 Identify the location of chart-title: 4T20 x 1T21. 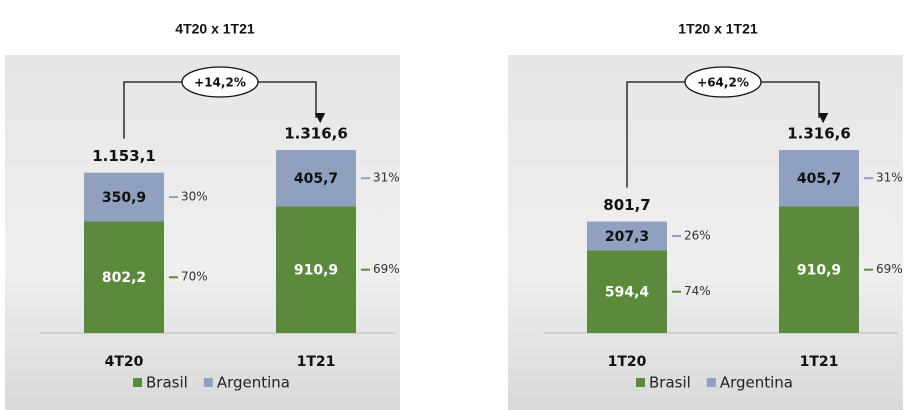
(215, 29).